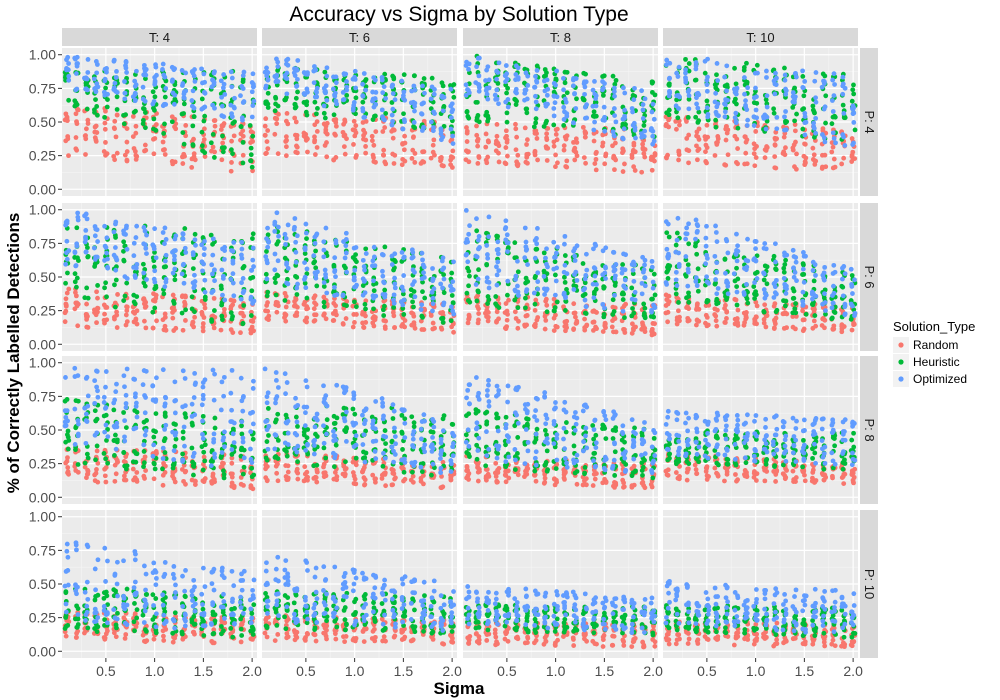 The height and width of the screenshot is (700, 1000). I want to click on point-group, so click(159, 273).